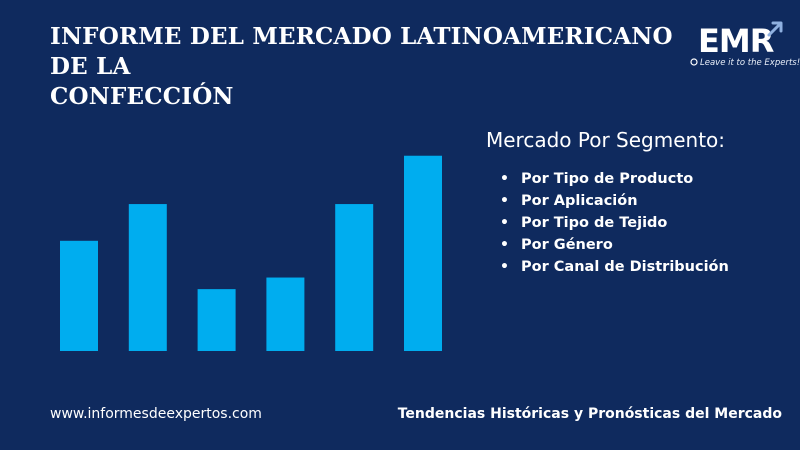 The width and height of the screenshot is (800, 450). I want to click on title-line-2: CONFECCIÓN, so click(142, 96).